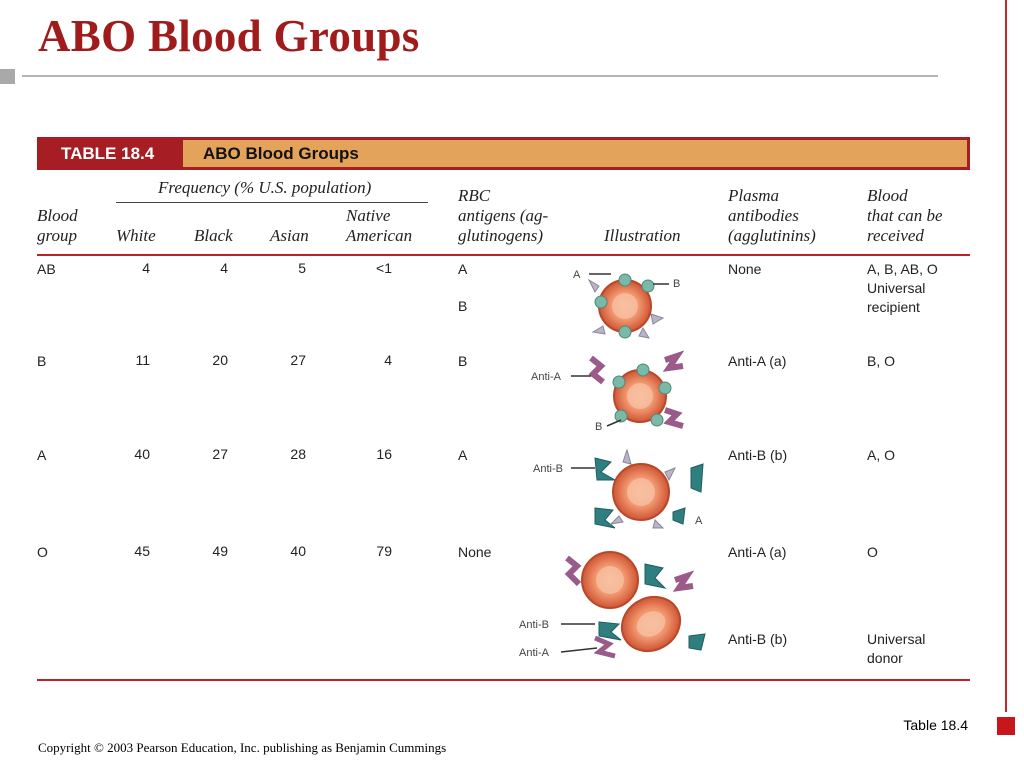 The height and width of the screenshot is (768, 1024). I want to click on header-native-american: Native American, so click(379, 225).